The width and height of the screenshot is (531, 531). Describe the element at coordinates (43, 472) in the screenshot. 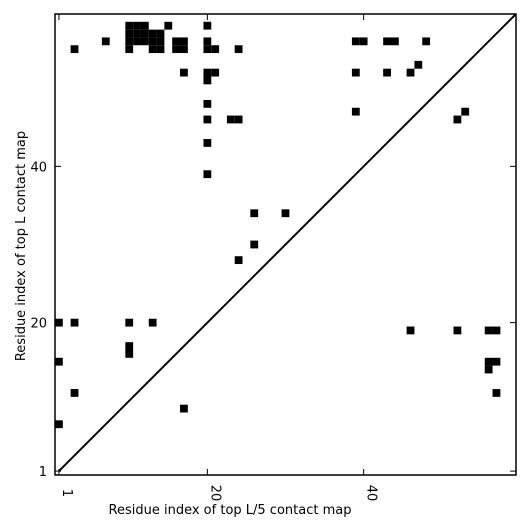

I see `y-tick-label: 1` at that location.